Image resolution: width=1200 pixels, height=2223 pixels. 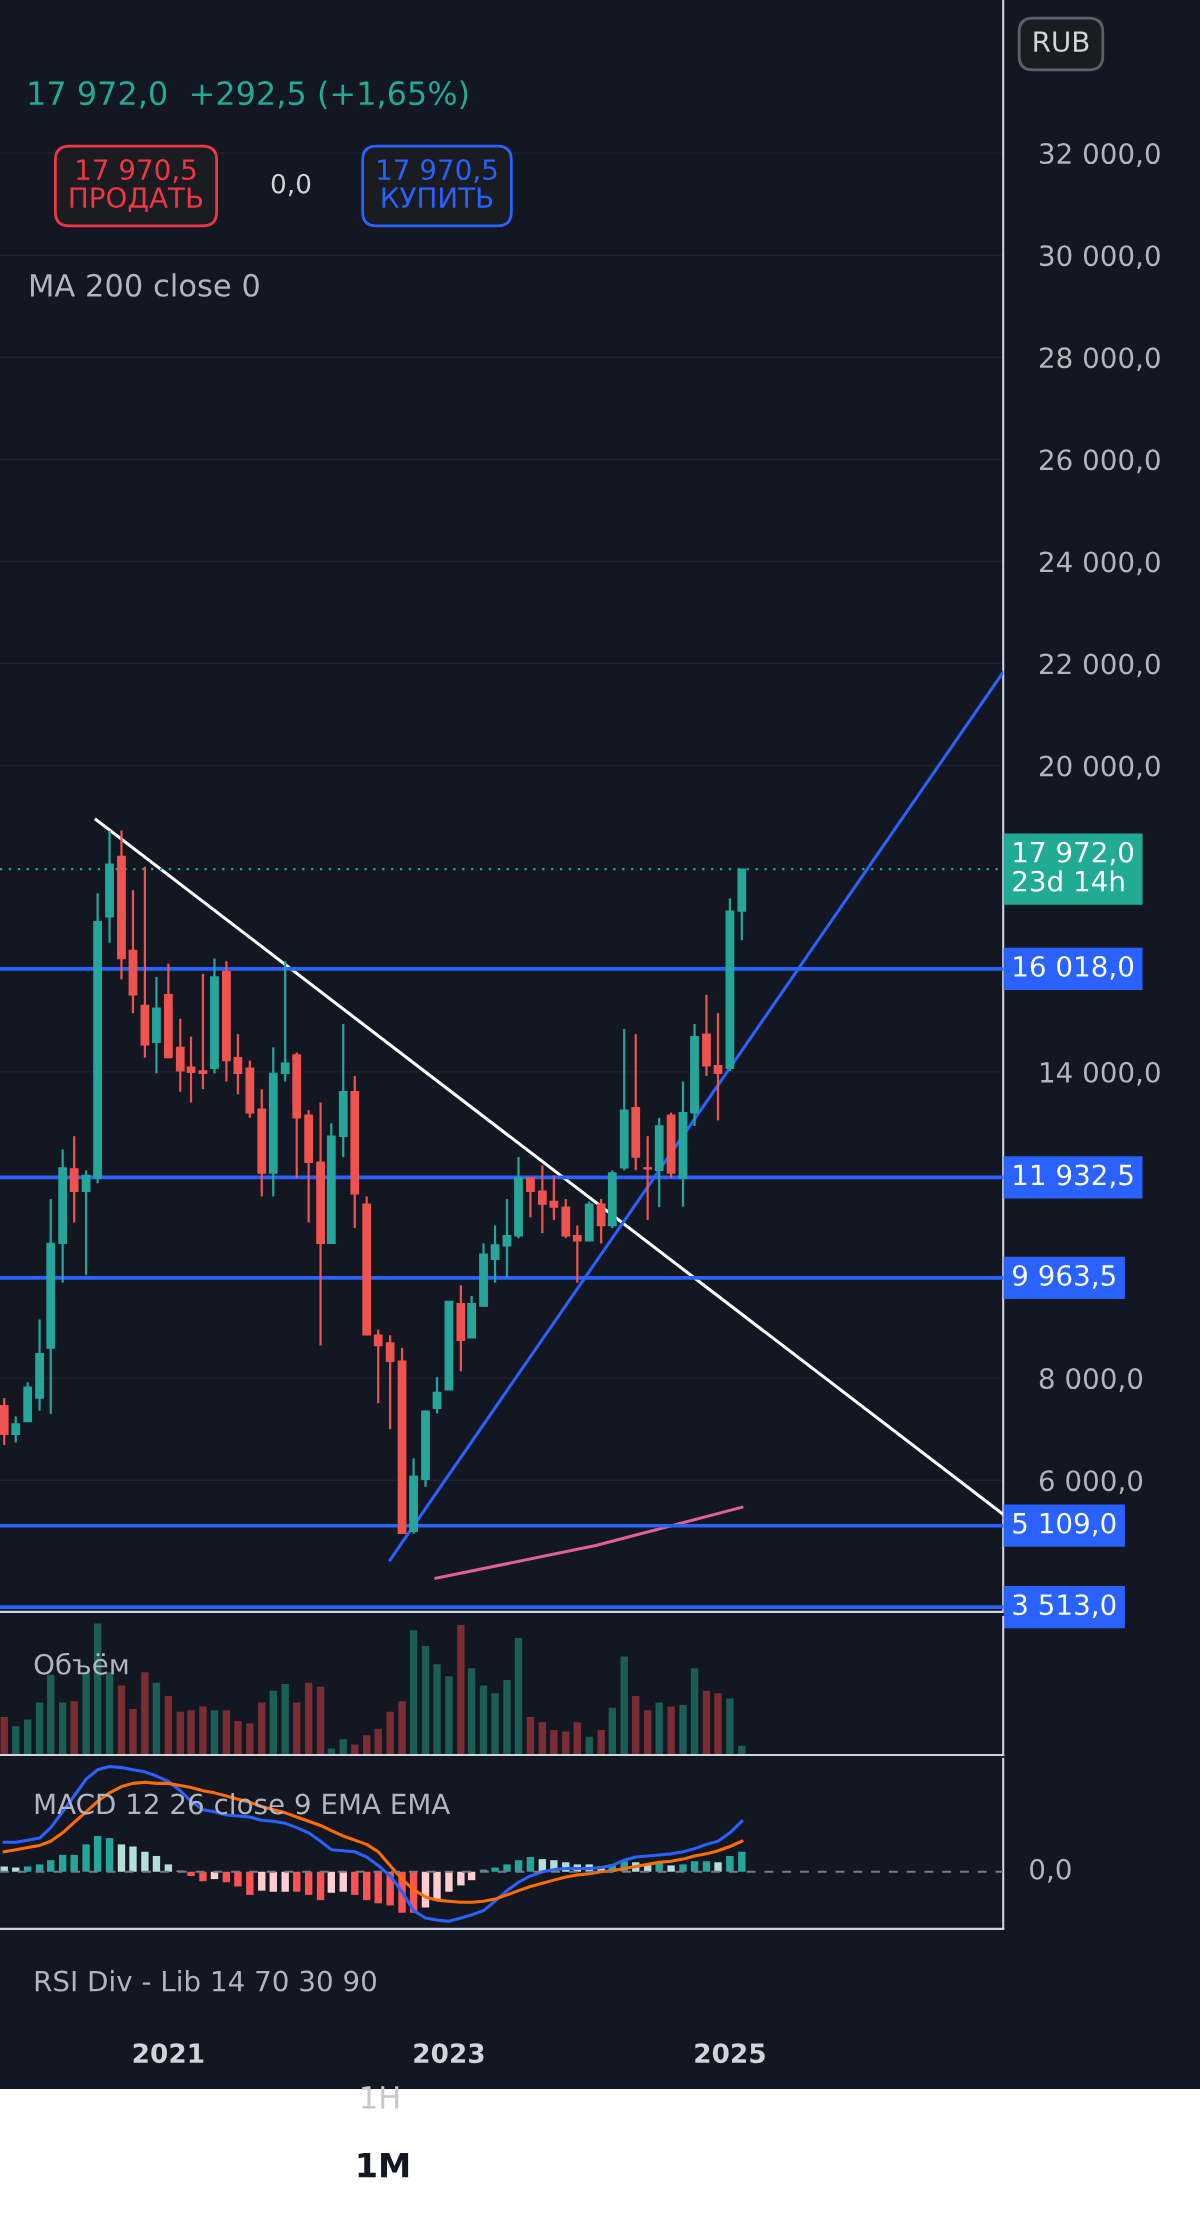 I want to click on ref-line-label: 5 109,0, so click(x=1064, y=1524).